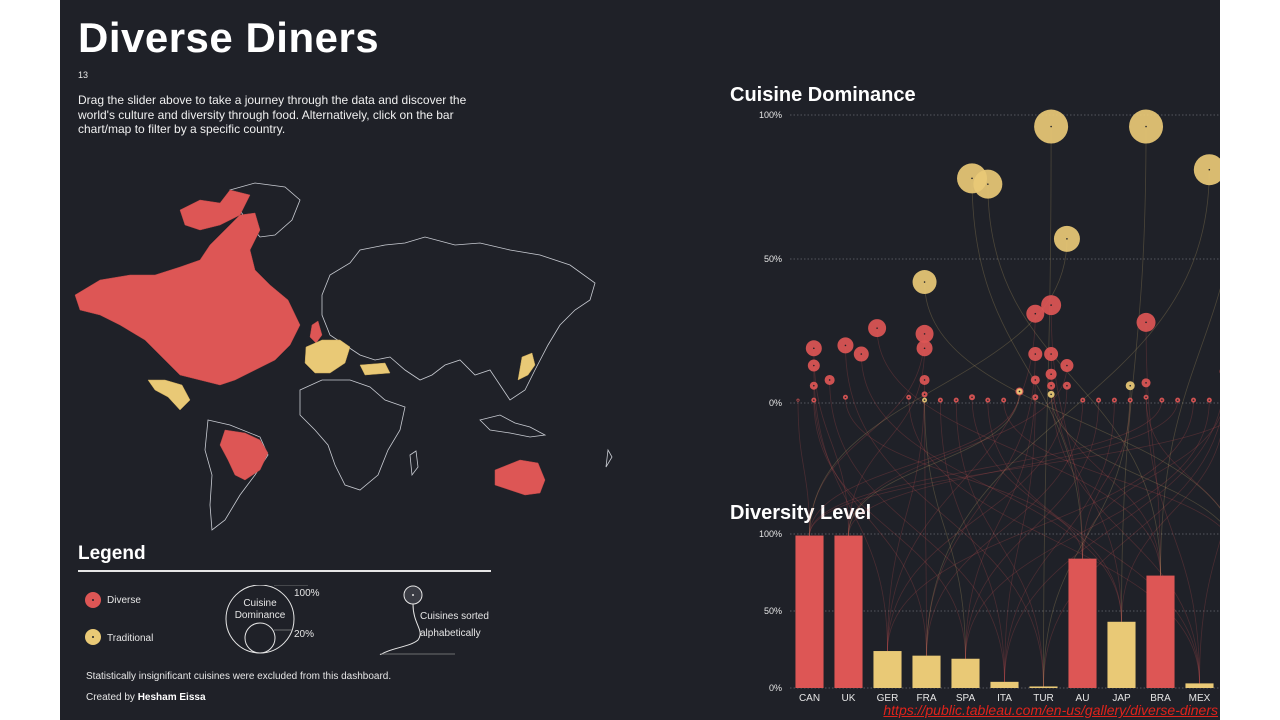 The width and height of the screenshot is (1280, 720). I want to click on map-turkey, so click(375, 369).